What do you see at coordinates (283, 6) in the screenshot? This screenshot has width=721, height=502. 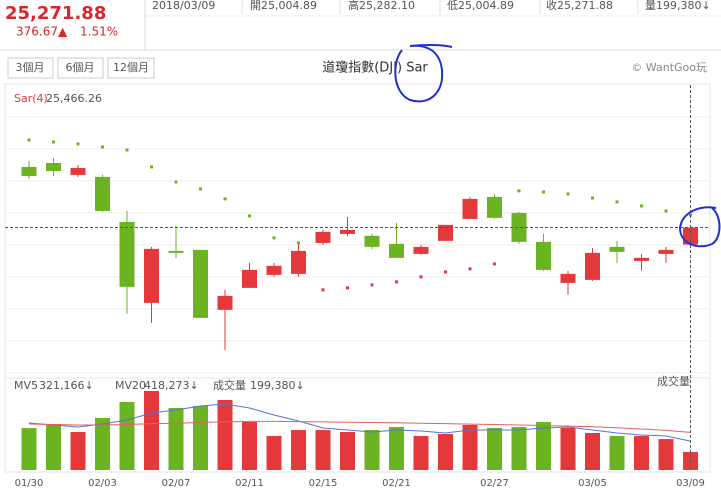 I see `open: 開25,004.89` at bounding box center [283, 6].